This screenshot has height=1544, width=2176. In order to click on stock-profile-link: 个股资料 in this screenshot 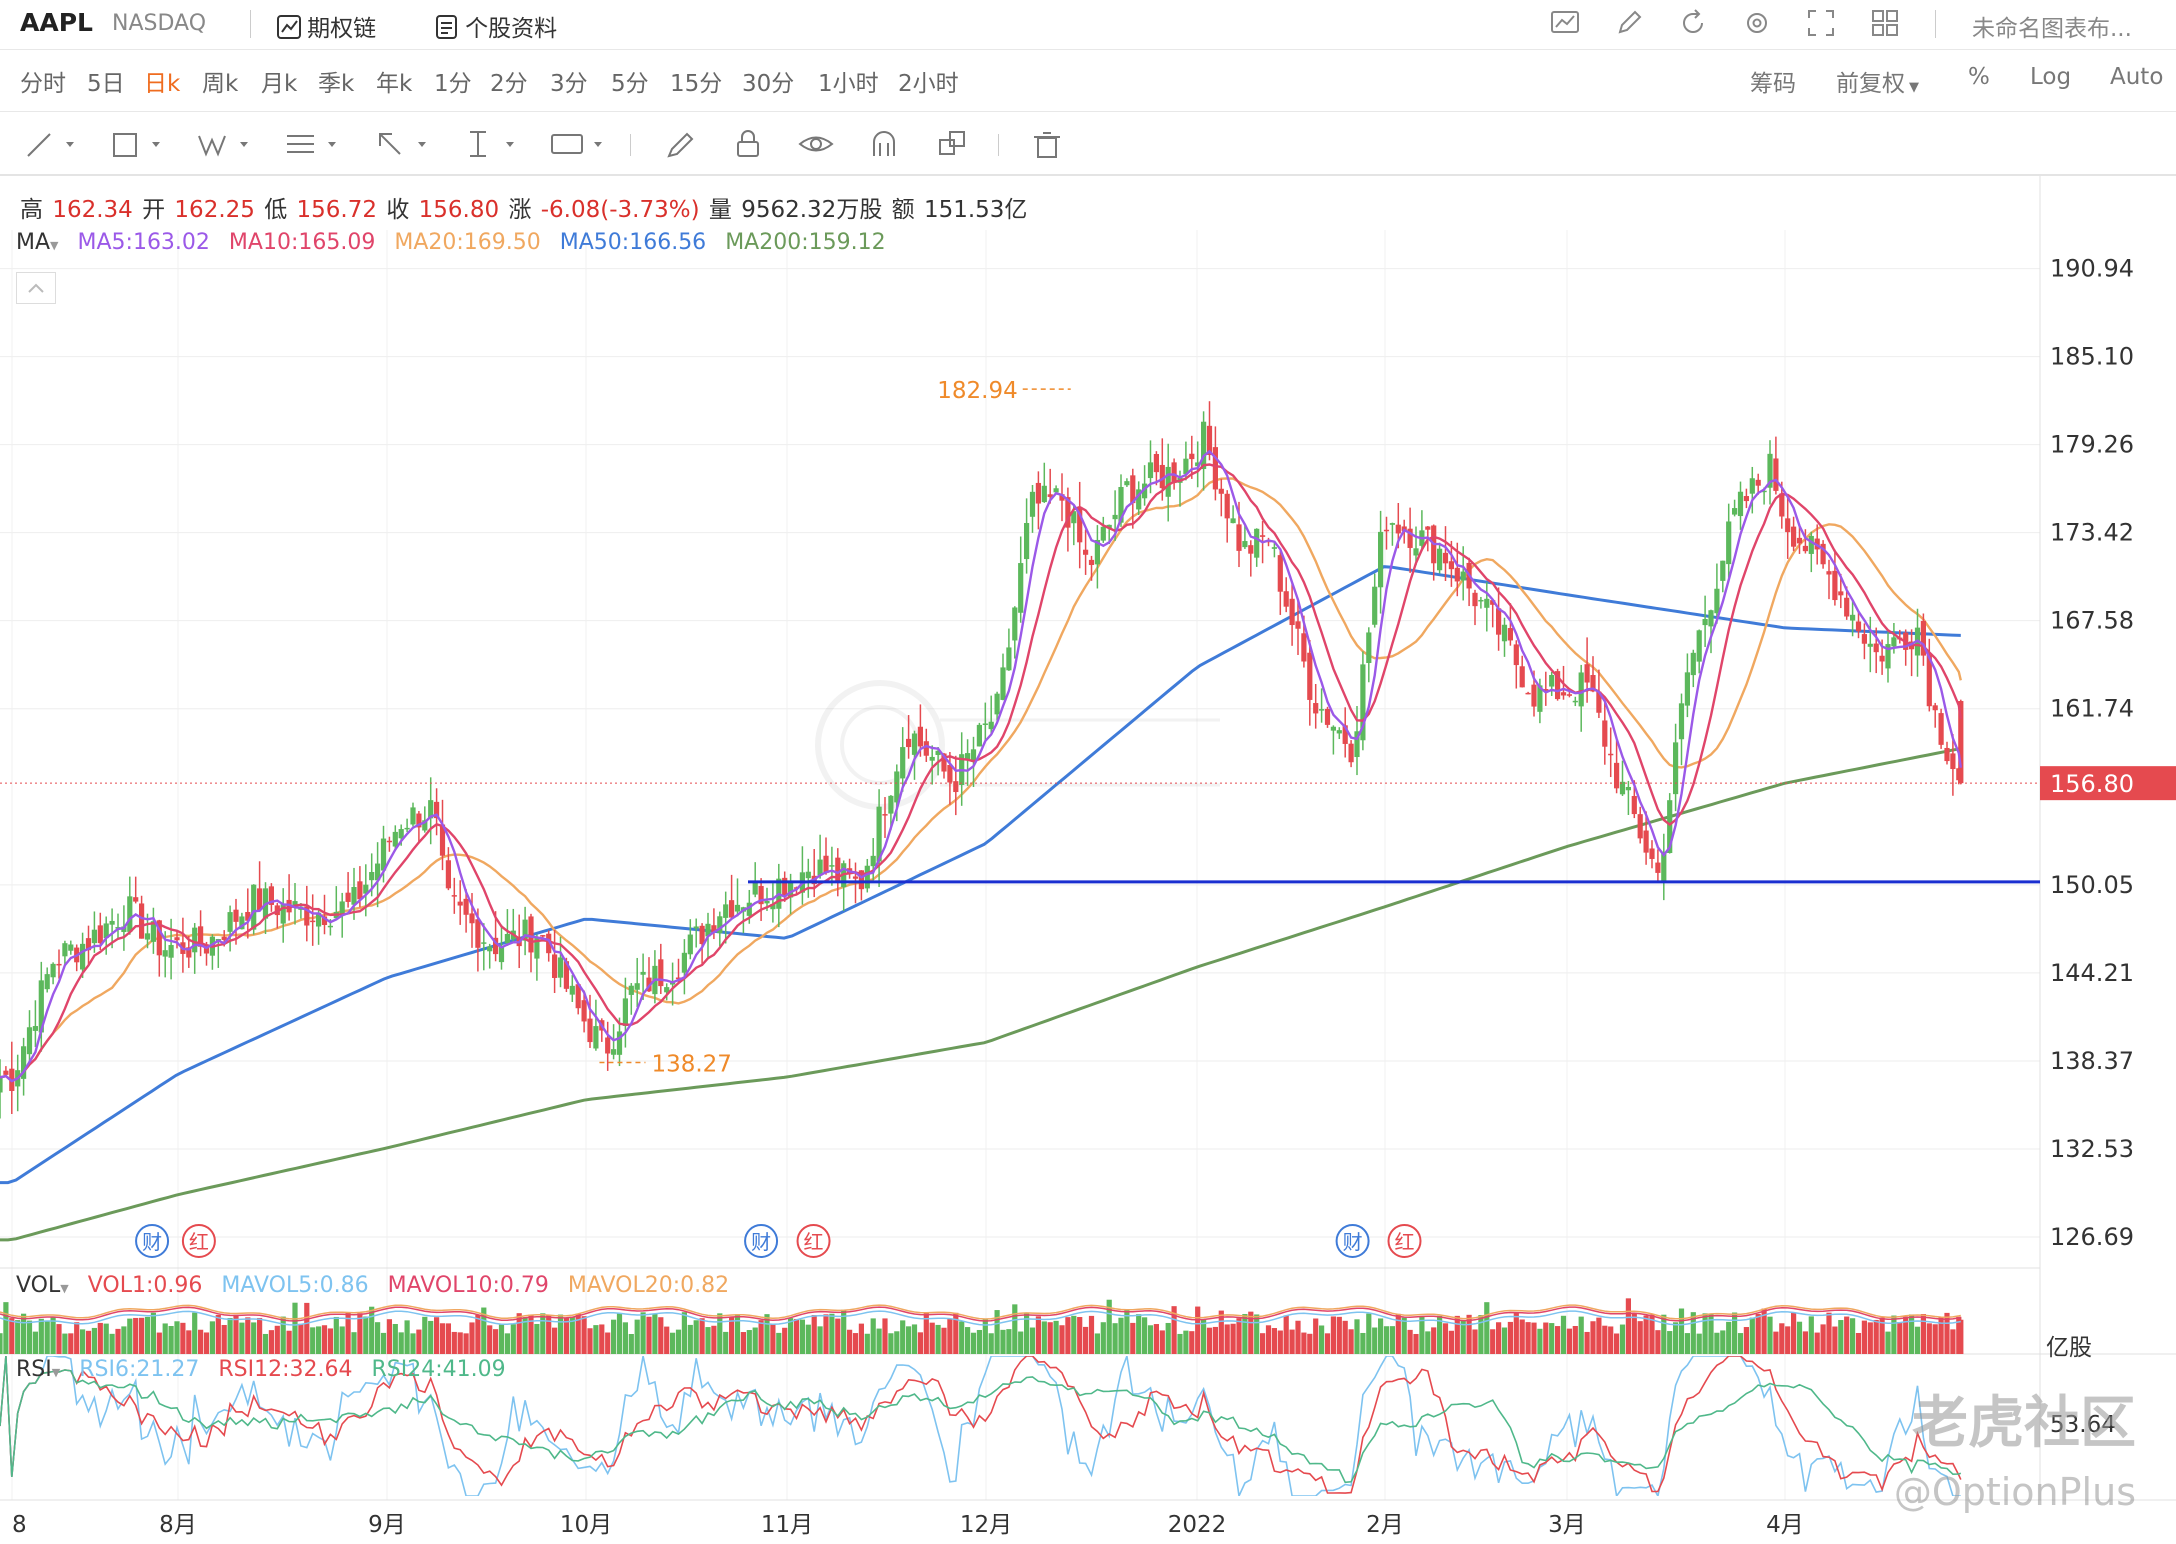, I will do `click(495, 26)`.